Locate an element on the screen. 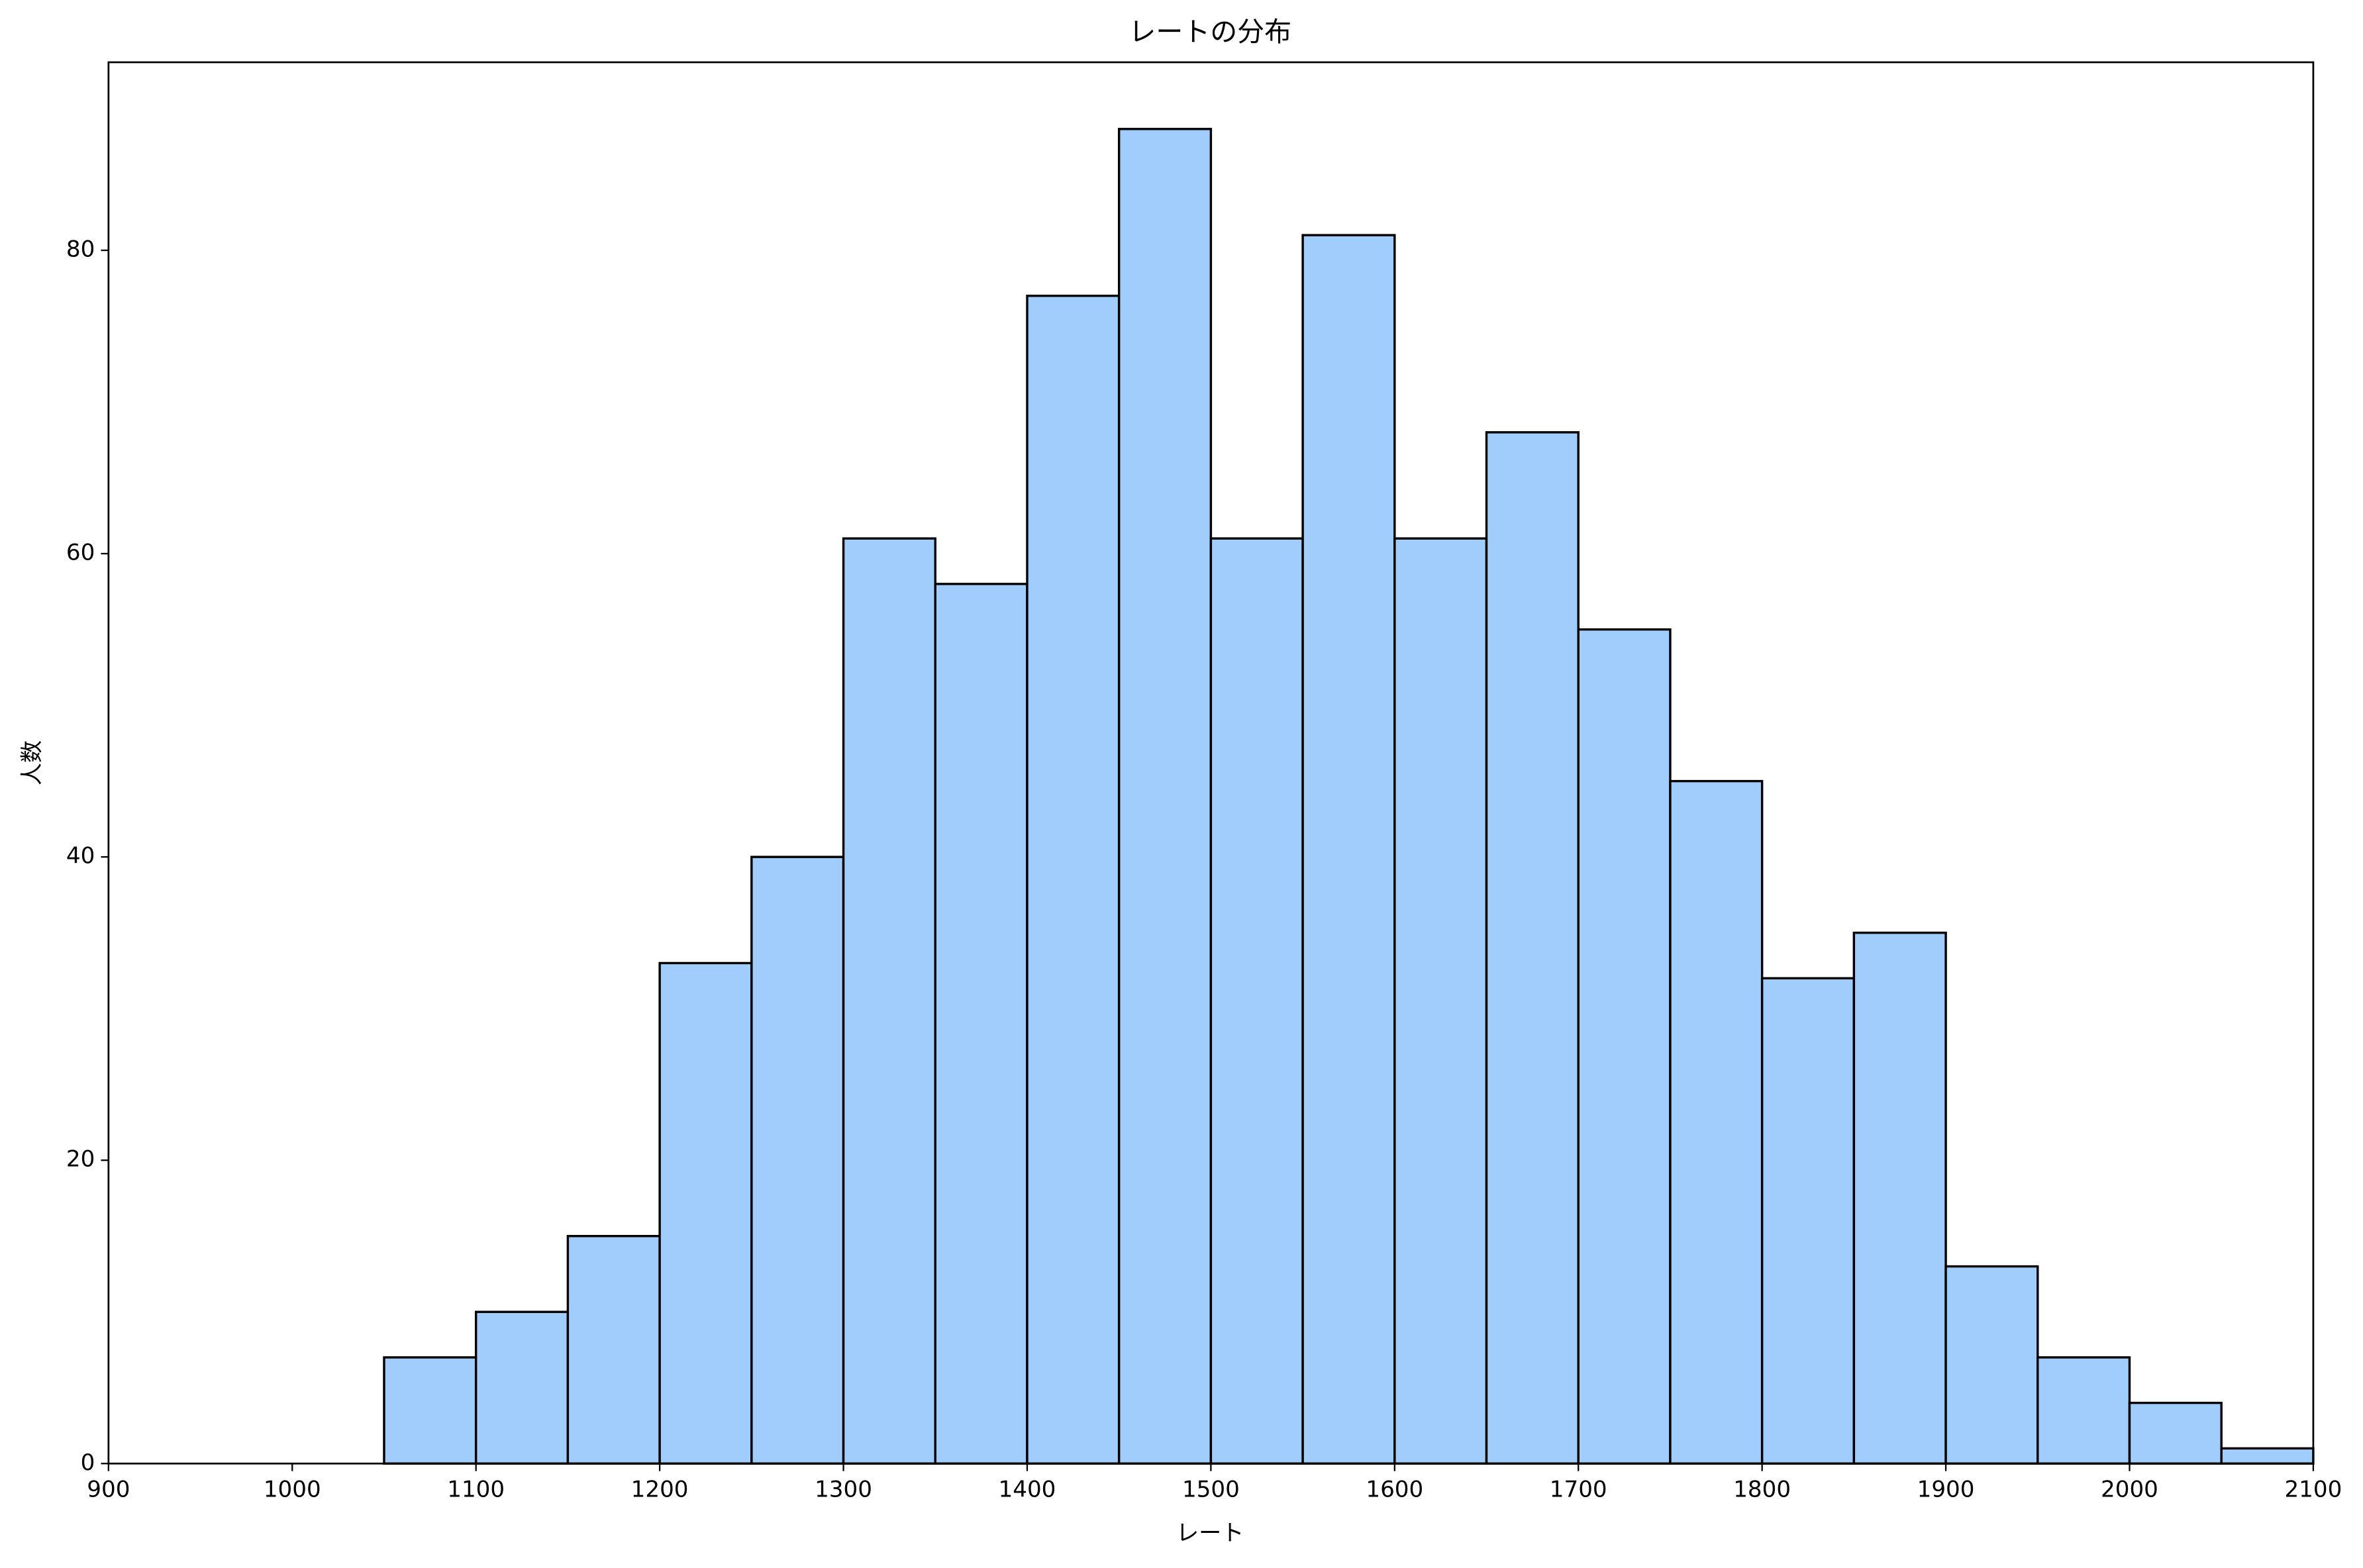 The height and width of the screenshot is (1568, 2363). x-tick-label: 900 is located at coordinates (108, 1490).